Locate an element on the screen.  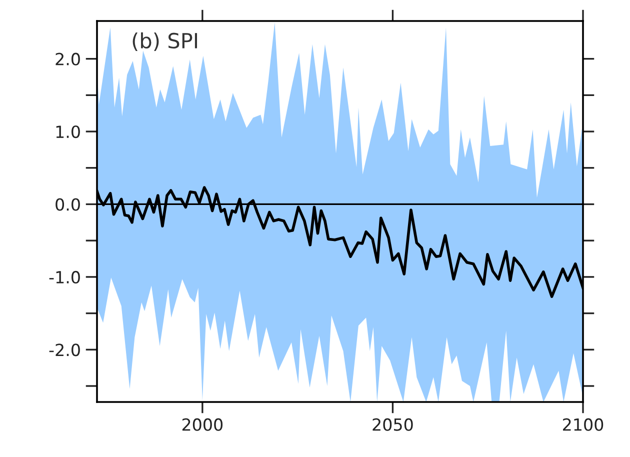
y-tick-label: -2.0 is located at coordinates (64, 350).